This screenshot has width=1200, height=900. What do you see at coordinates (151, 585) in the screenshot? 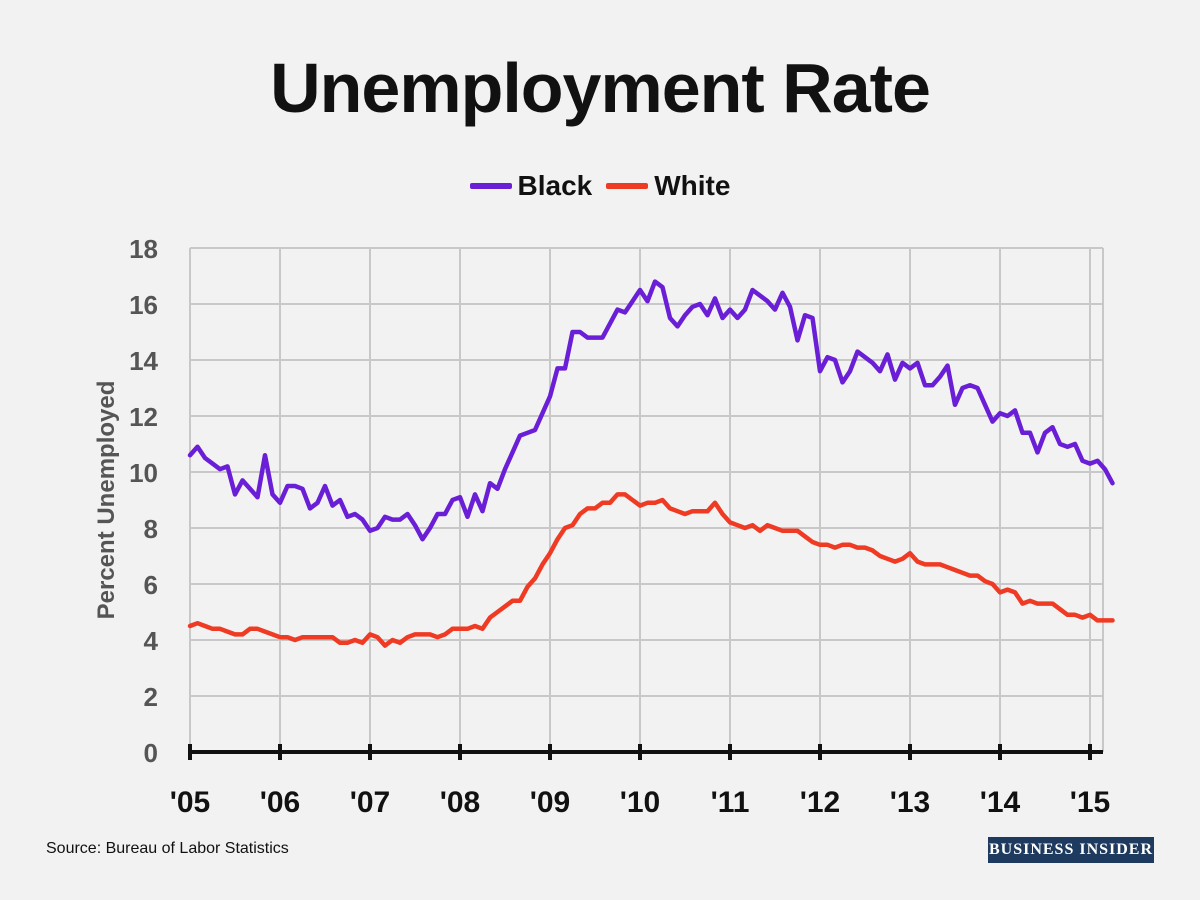
I see `y-tick-label: 6` at bounding box center [151, 585].